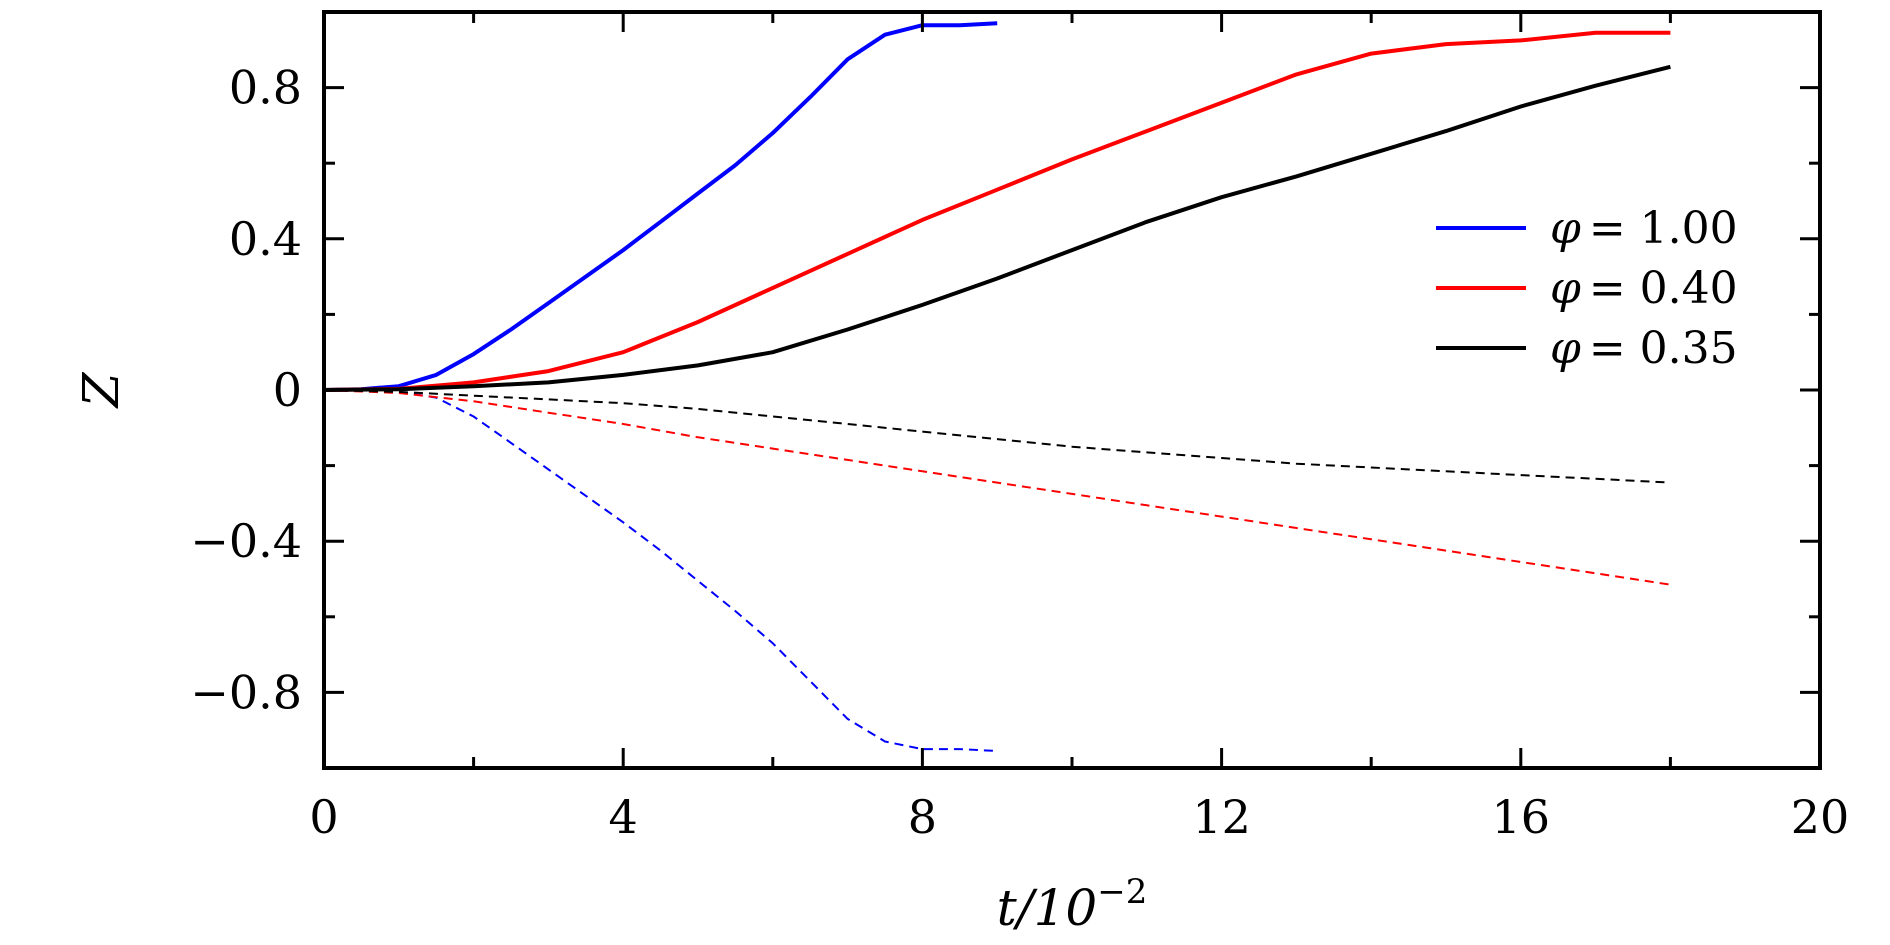  What do you see at coordinates (1521, 817) in the screenshot?
I see `x-tick-label-4: 16` at bounding box center [1521, 817].